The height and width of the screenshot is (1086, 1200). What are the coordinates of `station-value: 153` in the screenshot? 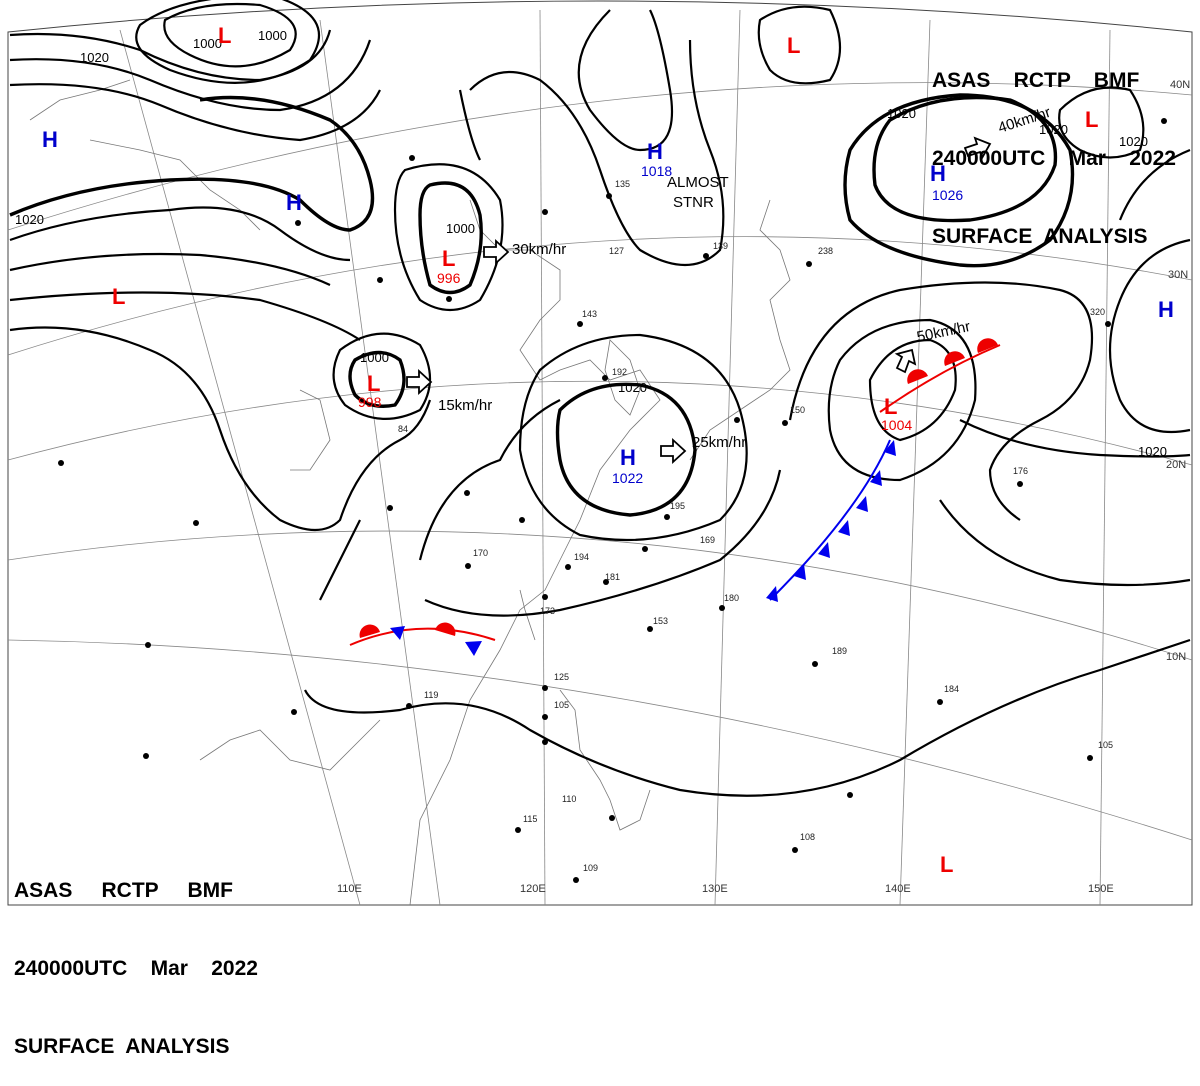 It's located at (660, 621).